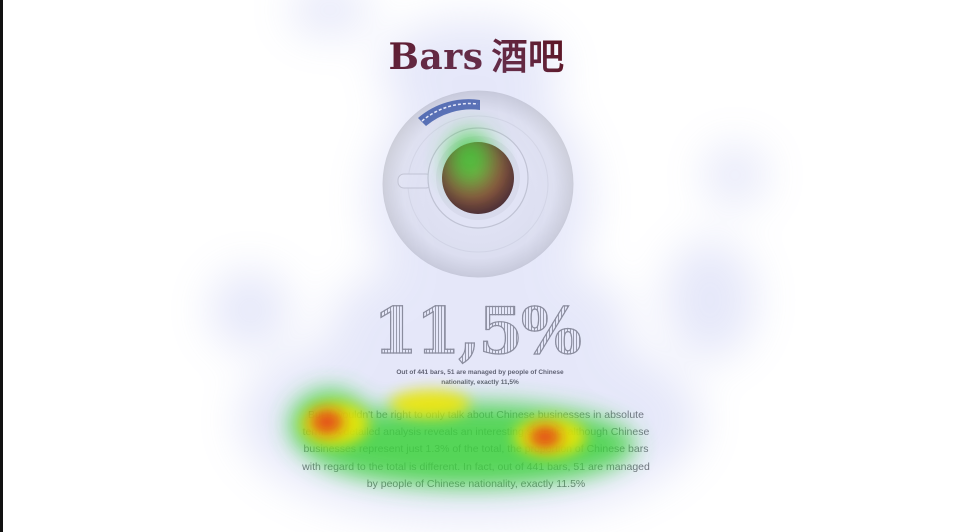 The height and width of the screenshot is (532, 953). I want to click on coffee, so click(478, 178).